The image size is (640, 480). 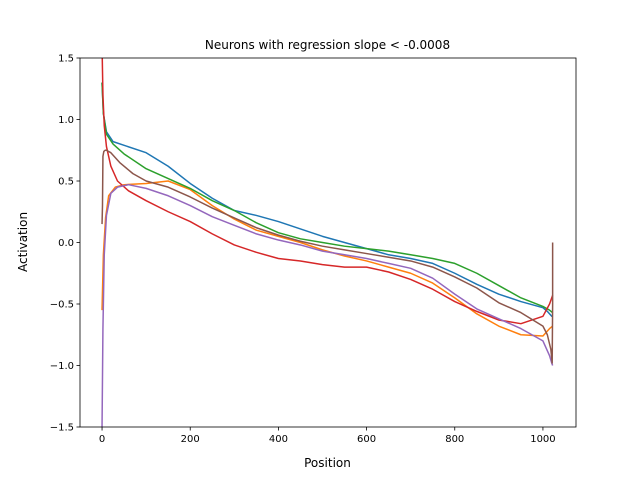 I want to click on x-tick-label: 400, so click(x=278, y=439).